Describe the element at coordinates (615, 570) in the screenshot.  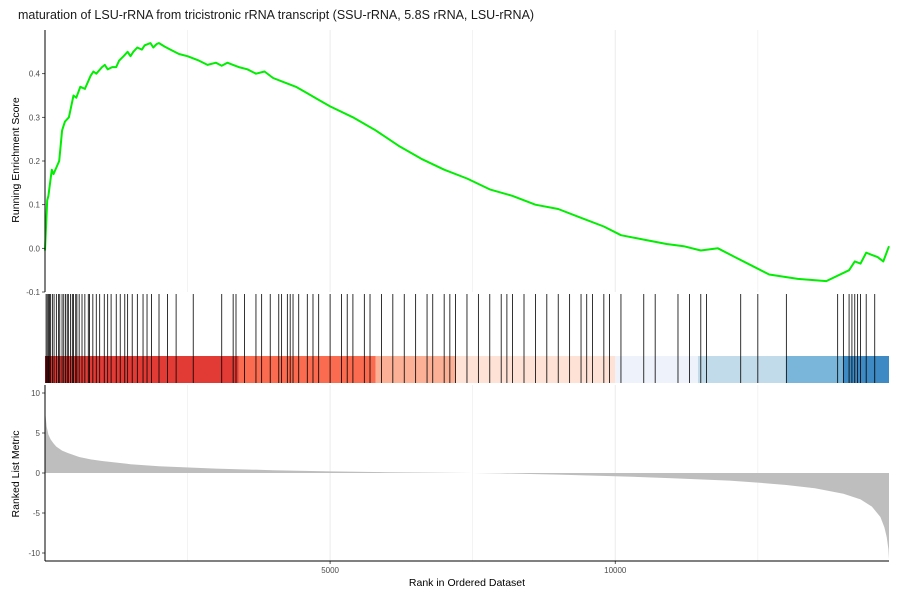
I see `x-tick-label: 10000` at that location.